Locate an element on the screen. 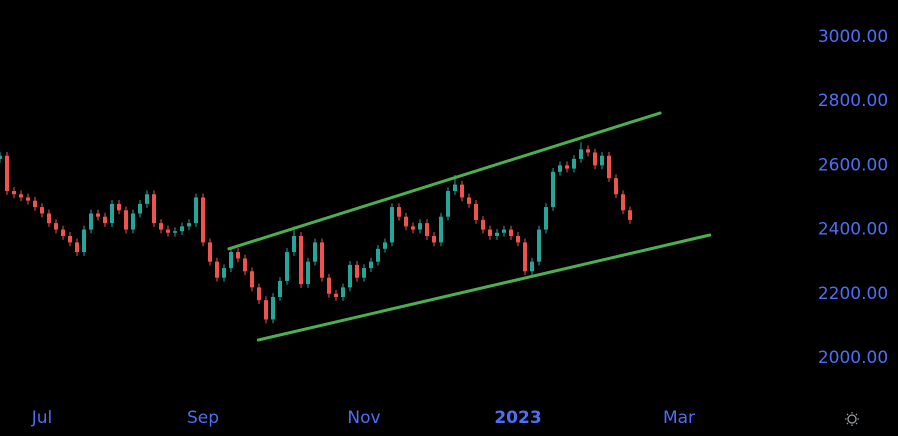 The image size is (898, 436). x-tick-label: Sep is located at coordinates (203, 418).